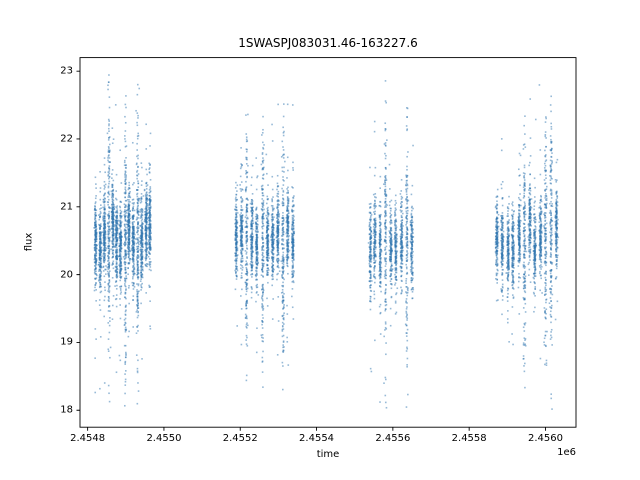 This screenshot has width=640, height=480. What do you see at coordinates (66, 207) in the screenshot?
I see `y-tick-label: 21` at bounding box center [66, 207].